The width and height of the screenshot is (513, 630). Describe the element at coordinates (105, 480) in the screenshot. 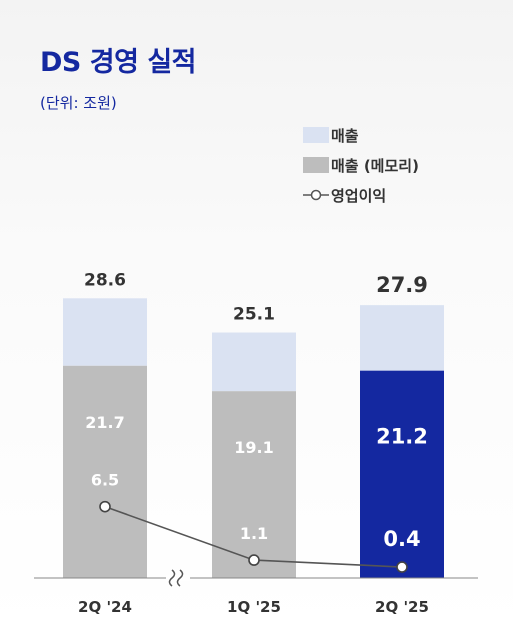

I see `data-label-op-profit: 6.5` at that location.